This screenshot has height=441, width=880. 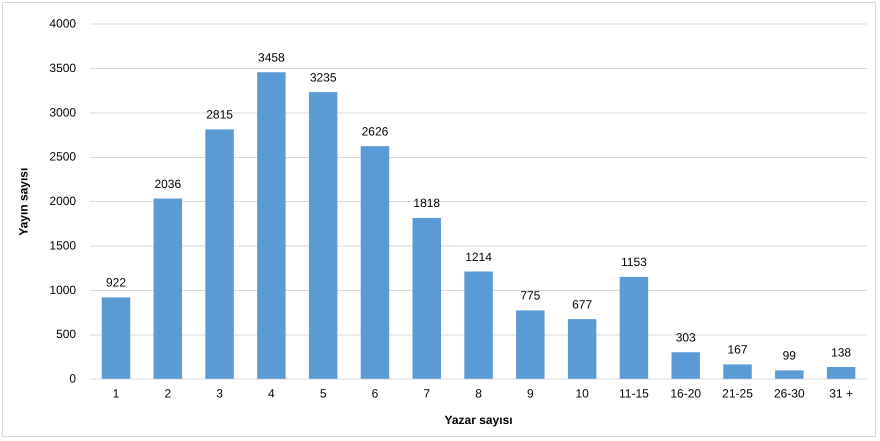 What do you see at coordinates (426, 393) in the screenshot?
I see `x-tick-label: 7` at bounding box center [426, 393].